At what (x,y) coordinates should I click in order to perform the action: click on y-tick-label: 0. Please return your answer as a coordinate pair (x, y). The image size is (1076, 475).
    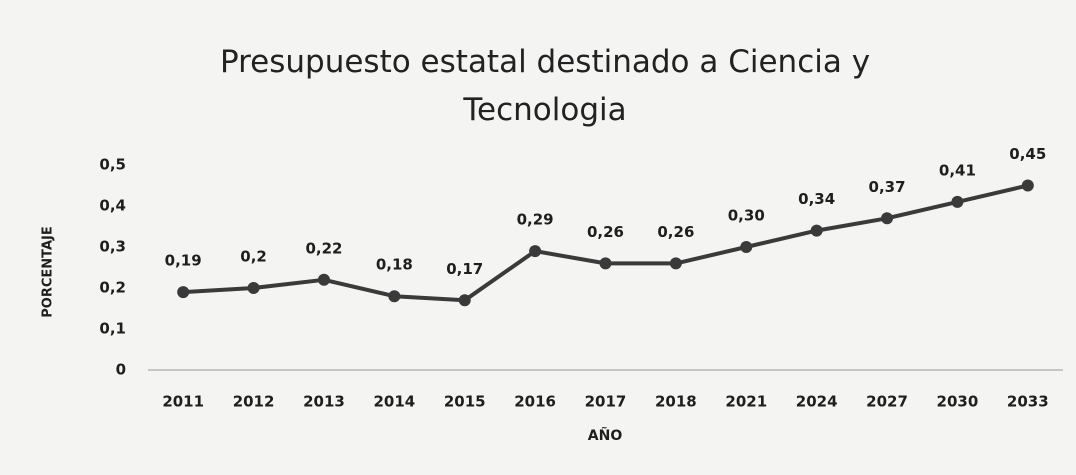
    Looking at the image, I should click on (121, 370).